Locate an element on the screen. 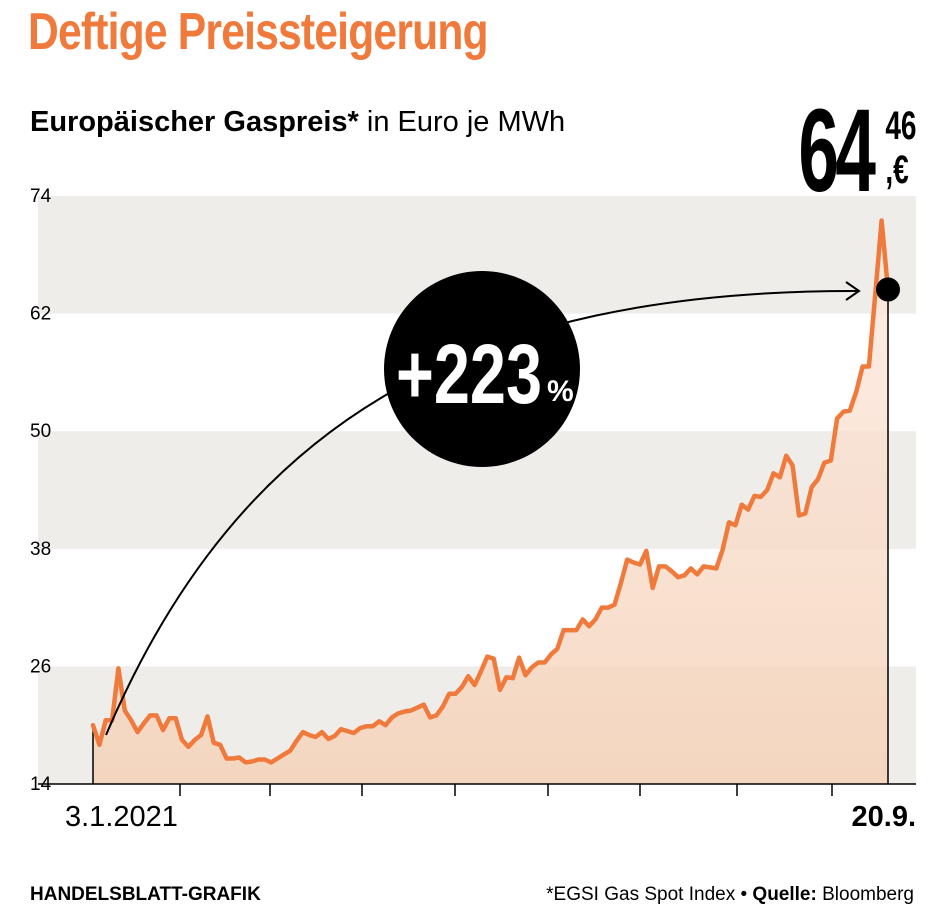 This screenshot has height=915, width=942. price-integer: 64 is located at coordinates (837, 151).